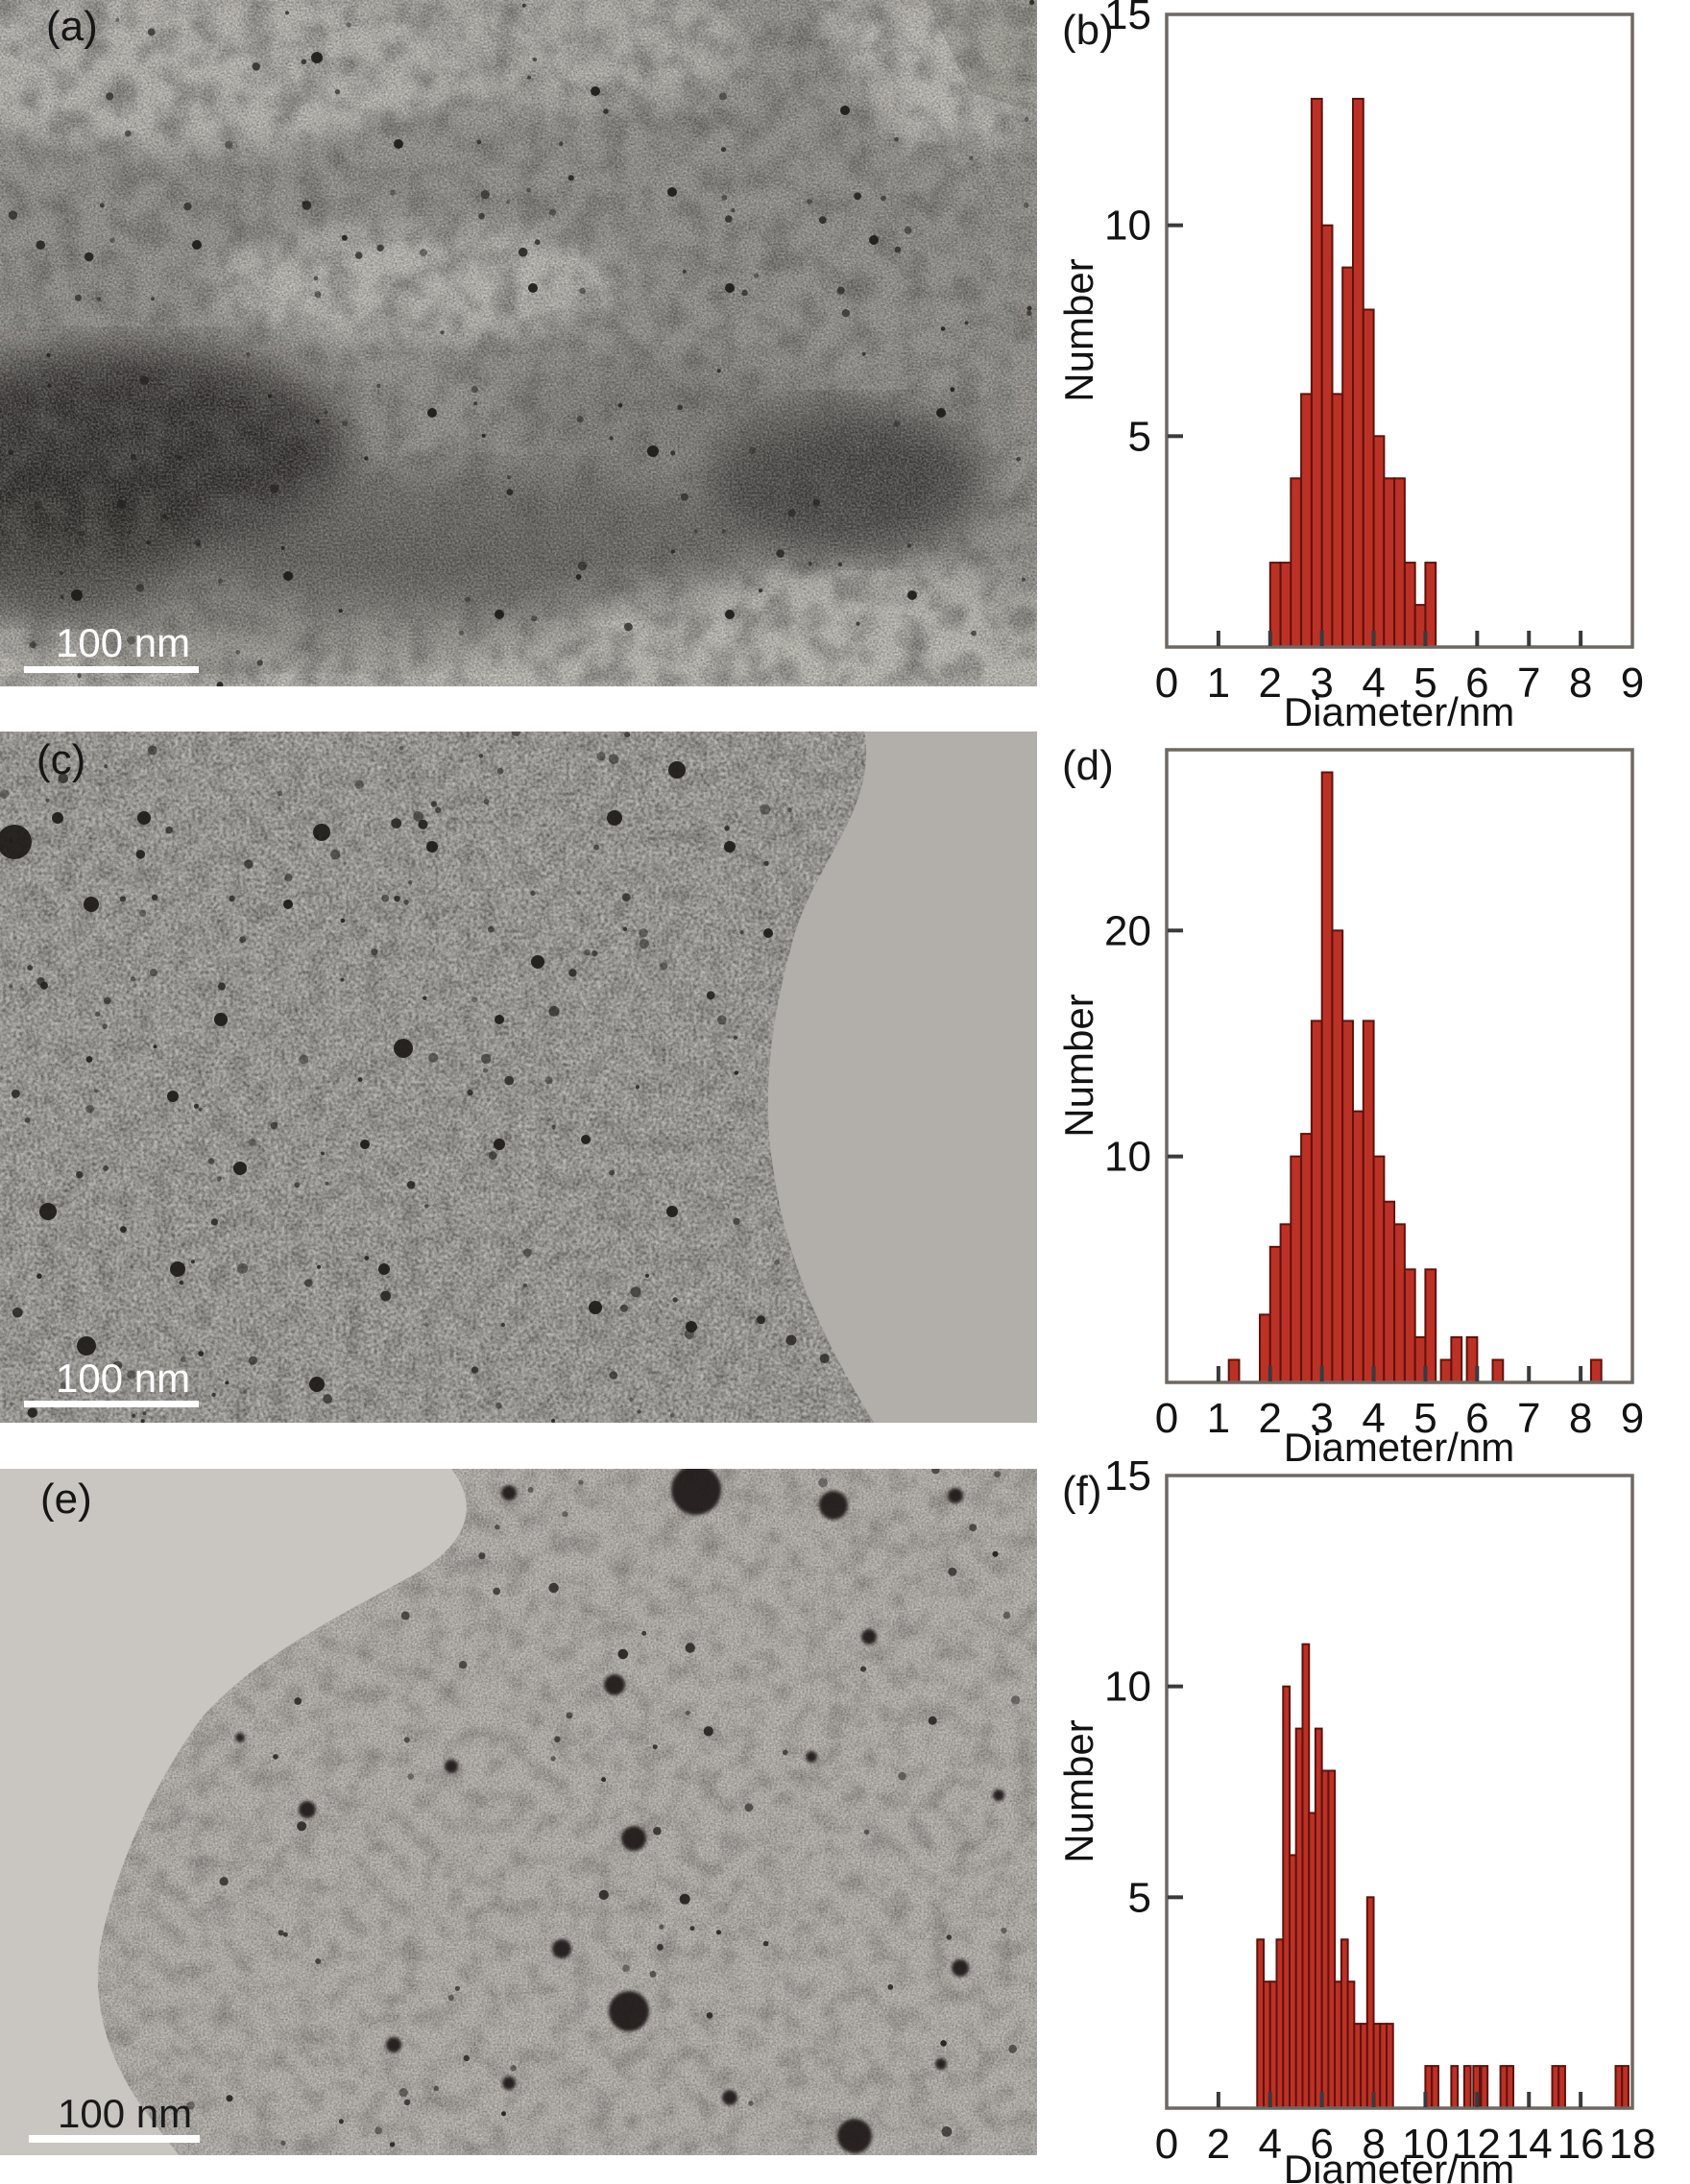  I want to click on histogram-d-bars, so click(1415, 1077).